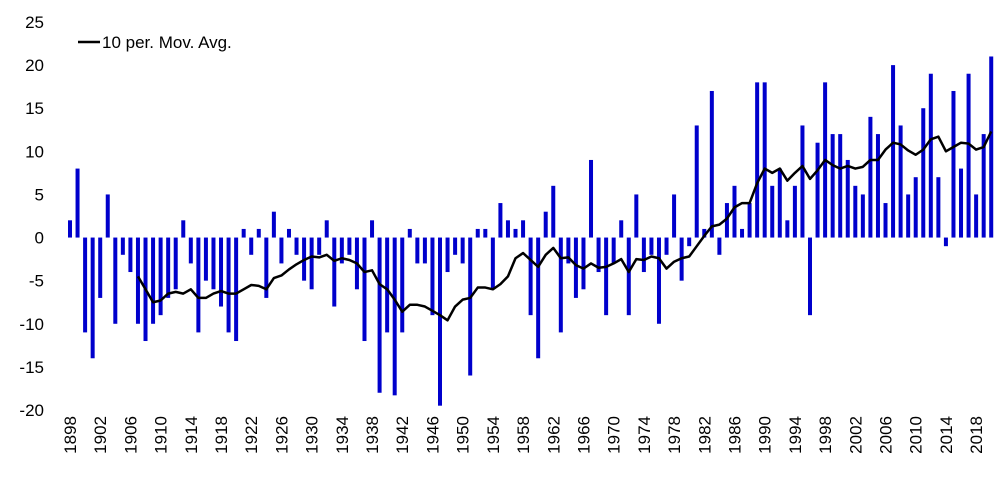 The image size is (998, 477). Describe the element at coordinates (191, 435) in the screenshot. I see `x-tick-label: 1914` at that location.